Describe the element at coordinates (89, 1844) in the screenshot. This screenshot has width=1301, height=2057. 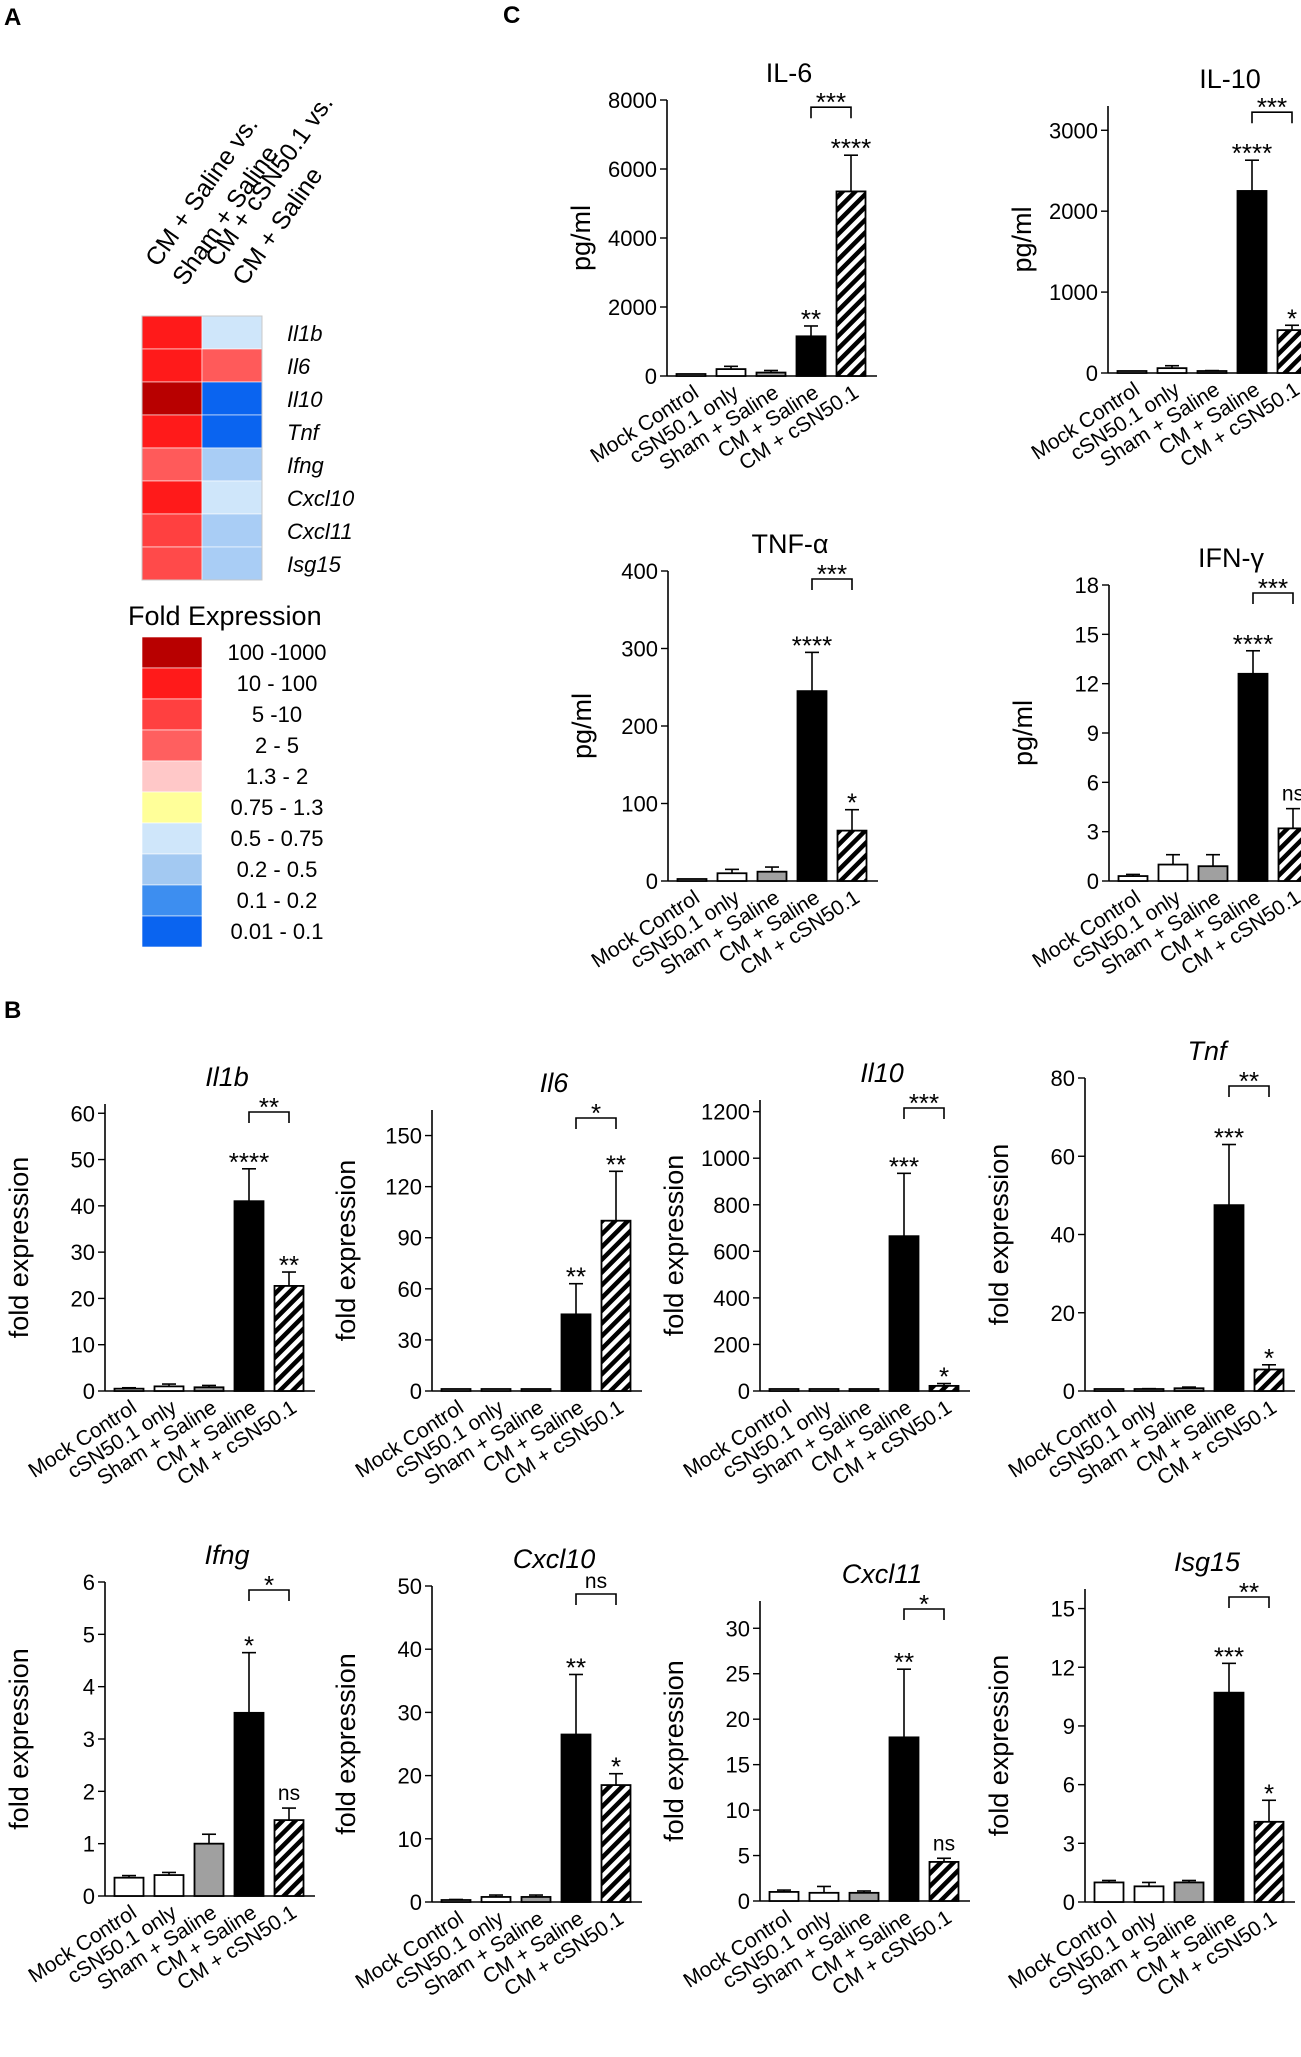
I see `y-tick-label: 1` at that location.